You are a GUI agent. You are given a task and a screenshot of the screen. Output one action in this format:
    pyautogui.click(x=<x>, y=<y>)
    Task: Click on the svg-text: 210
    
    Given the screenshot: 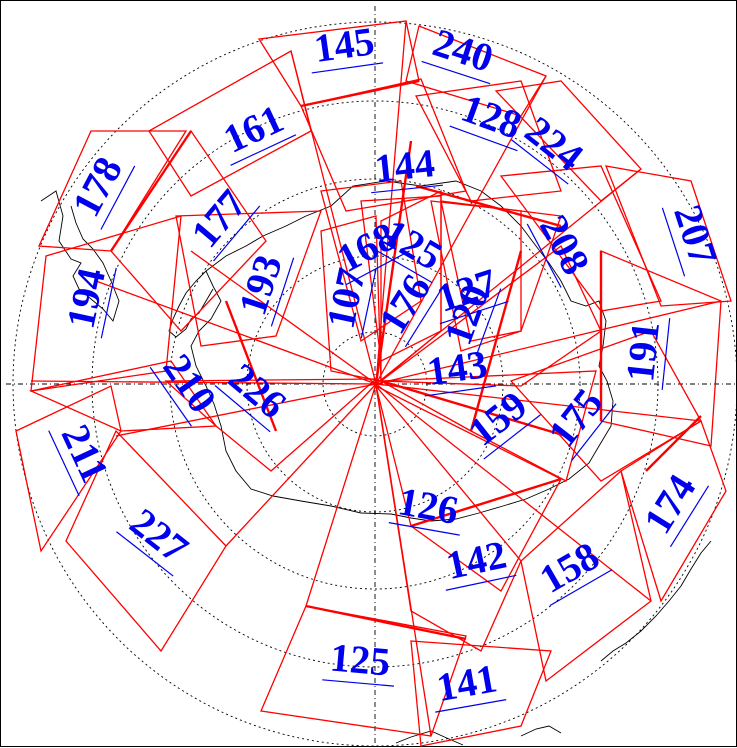 What is the action you would take?
    pyautogui.click(x=189, y=383)
    